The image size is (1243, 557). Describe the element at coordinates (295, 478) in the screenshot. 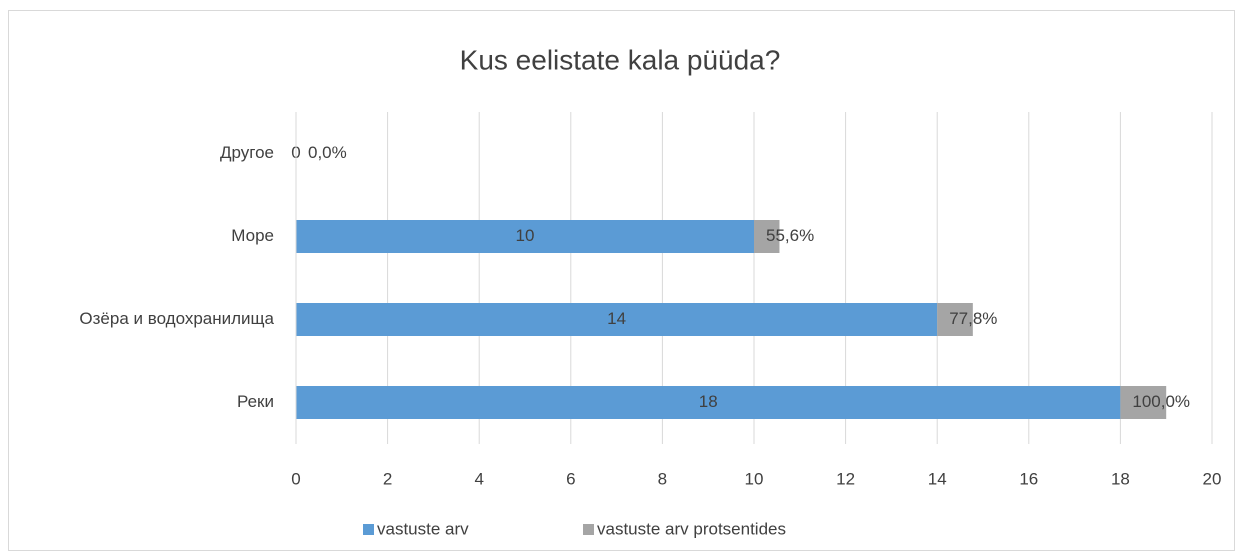

I see `x-tick-label: 0` at that location.